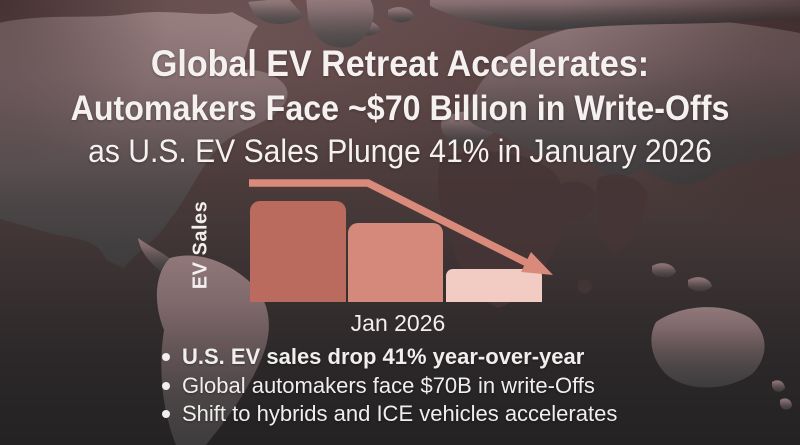  What do you see at coordinates (400, 63) in the screenshot?
I see `headline-line1: Global EV Retreat Accelerates:` at bounding box center [400, 63].